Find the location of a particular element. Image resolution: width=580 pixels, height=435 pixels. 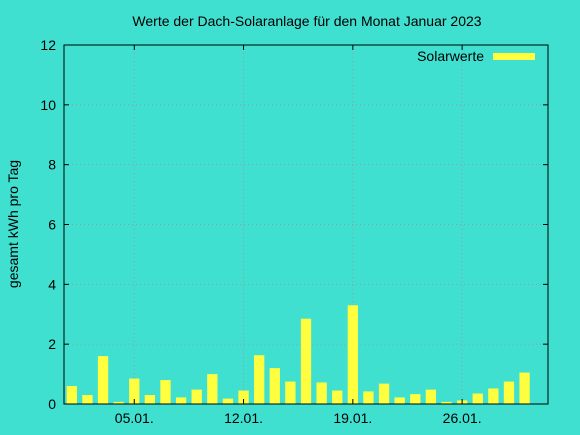

x-tick-label: 26.01. is located at coordinates (462, 418).